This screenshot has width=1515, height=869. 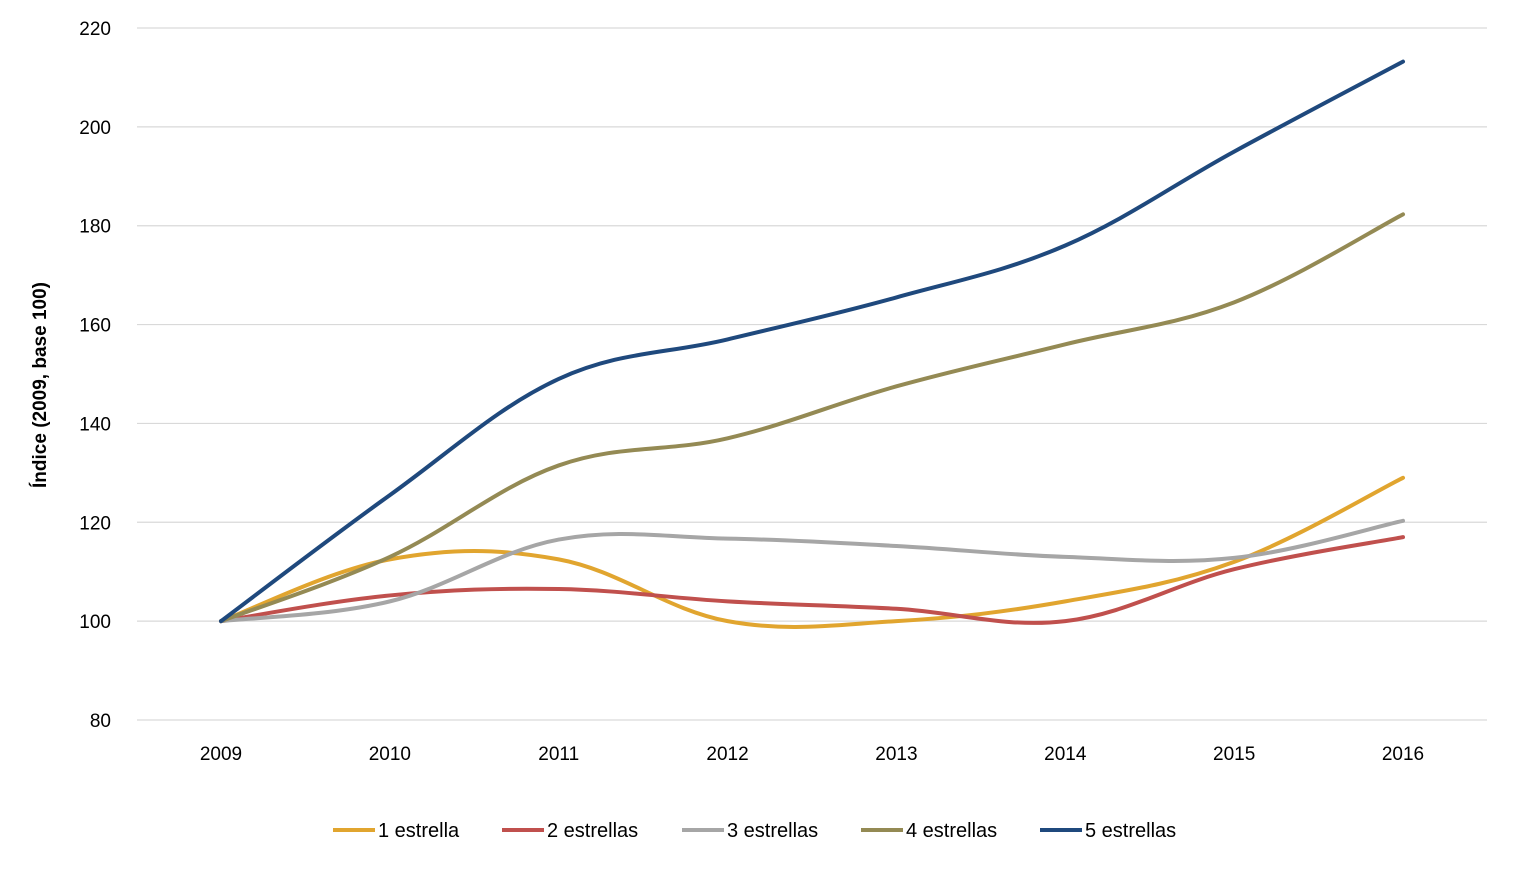 I want to click on y-tick-label: 180, so click(x=95, y=227).